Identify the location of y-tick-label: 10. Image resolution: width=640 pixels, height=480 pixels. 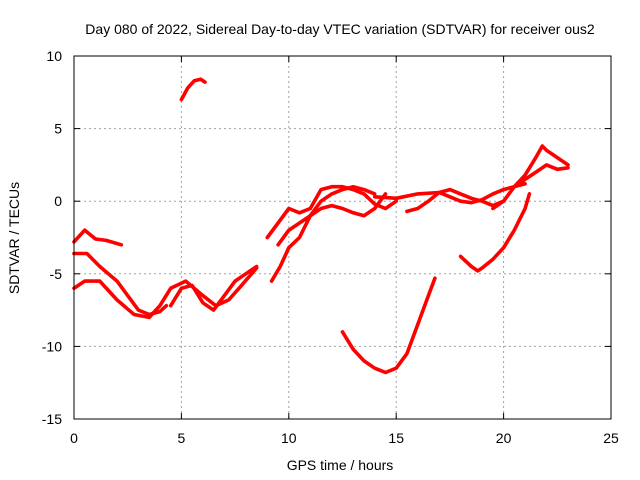
(54, 56).